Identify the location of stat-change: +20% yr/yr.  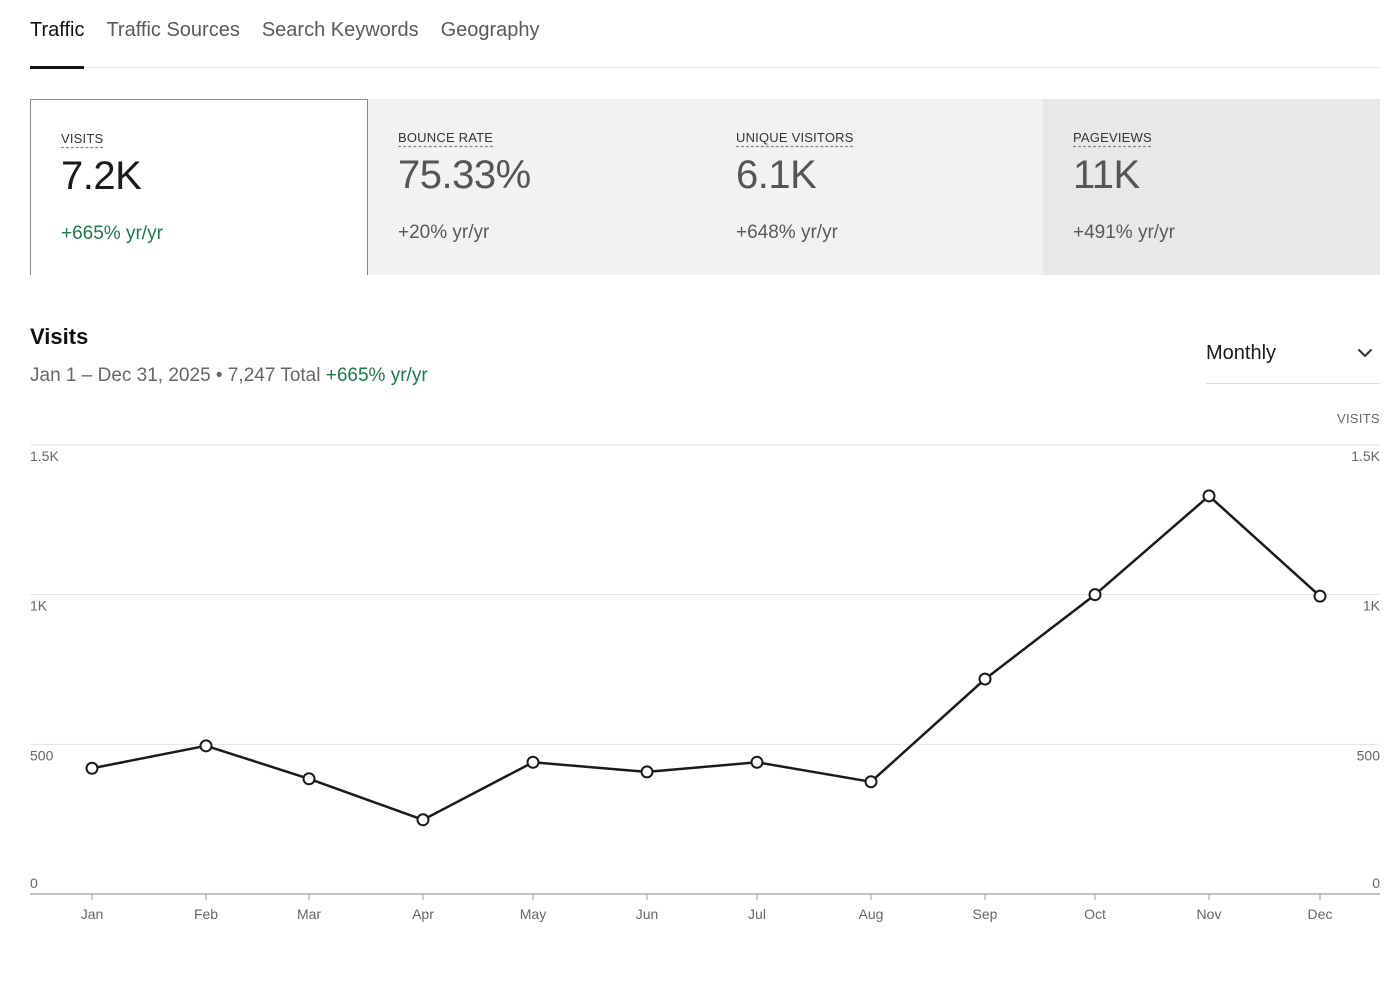
(444, 232).